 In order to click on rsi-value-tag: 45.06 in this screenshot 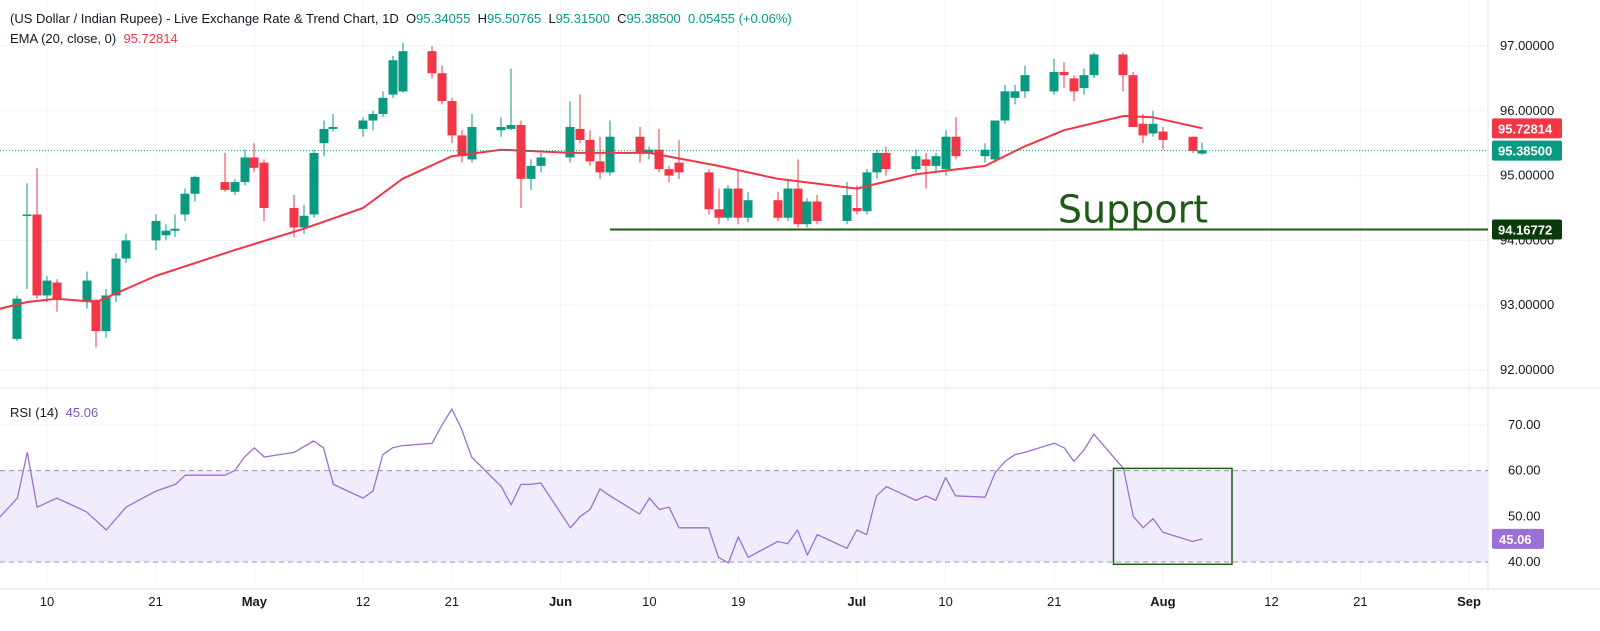, I will do `click(1518, 538)`.